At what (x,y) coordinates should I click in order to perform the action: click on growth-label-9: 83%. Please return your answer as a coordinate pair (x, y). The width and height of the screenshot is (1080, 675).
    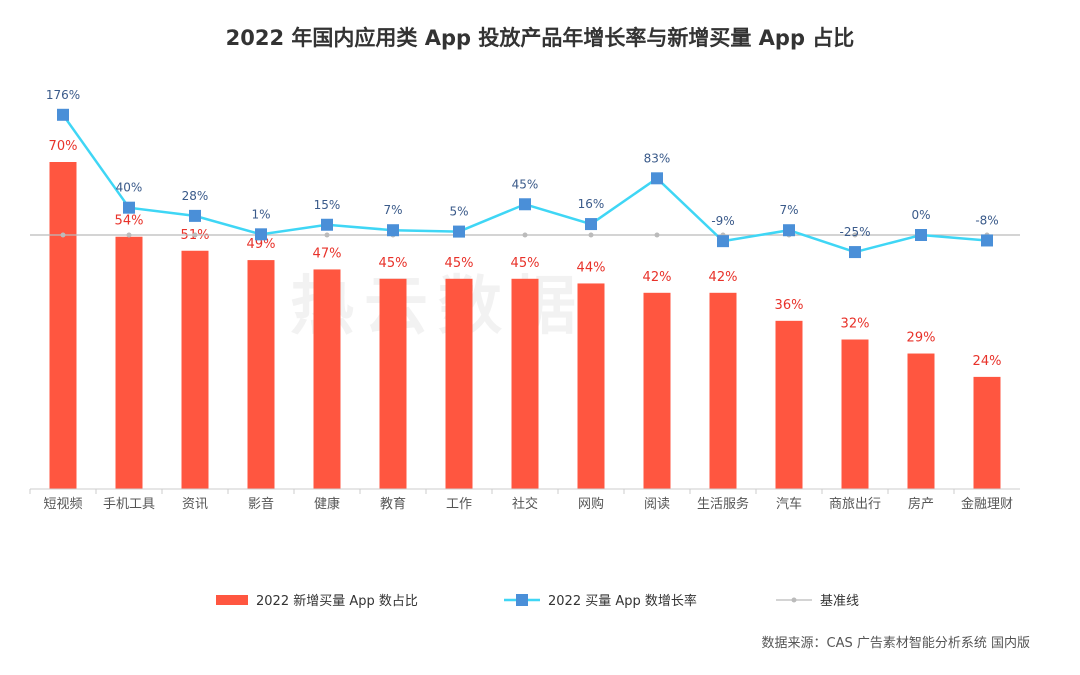
    Looking at the image, I should click on (657, 158).